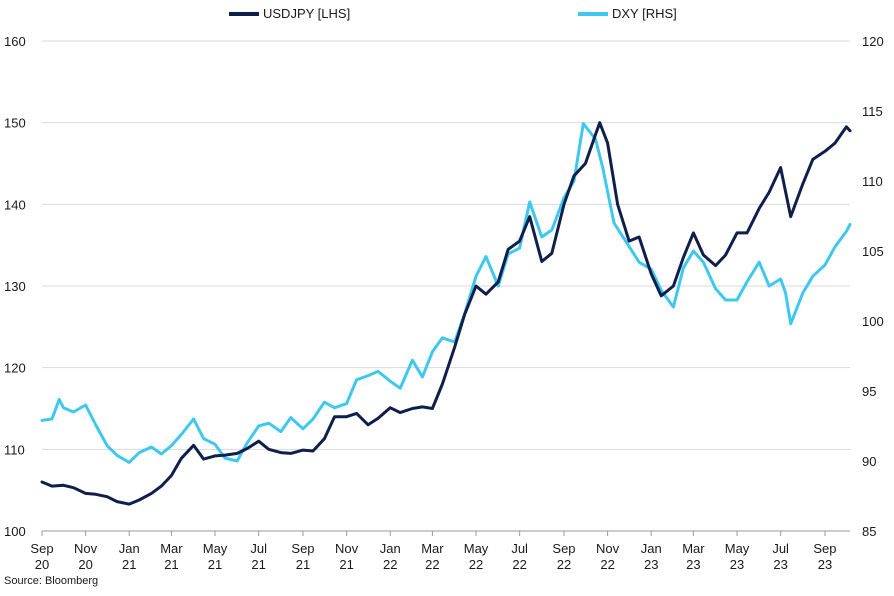 The width and height of the screenshot is (894, 596). What do you see at coordinates (15, 41) in the screenshot?
I see `left-tick-label: 160` at bounding box center [15, 41].